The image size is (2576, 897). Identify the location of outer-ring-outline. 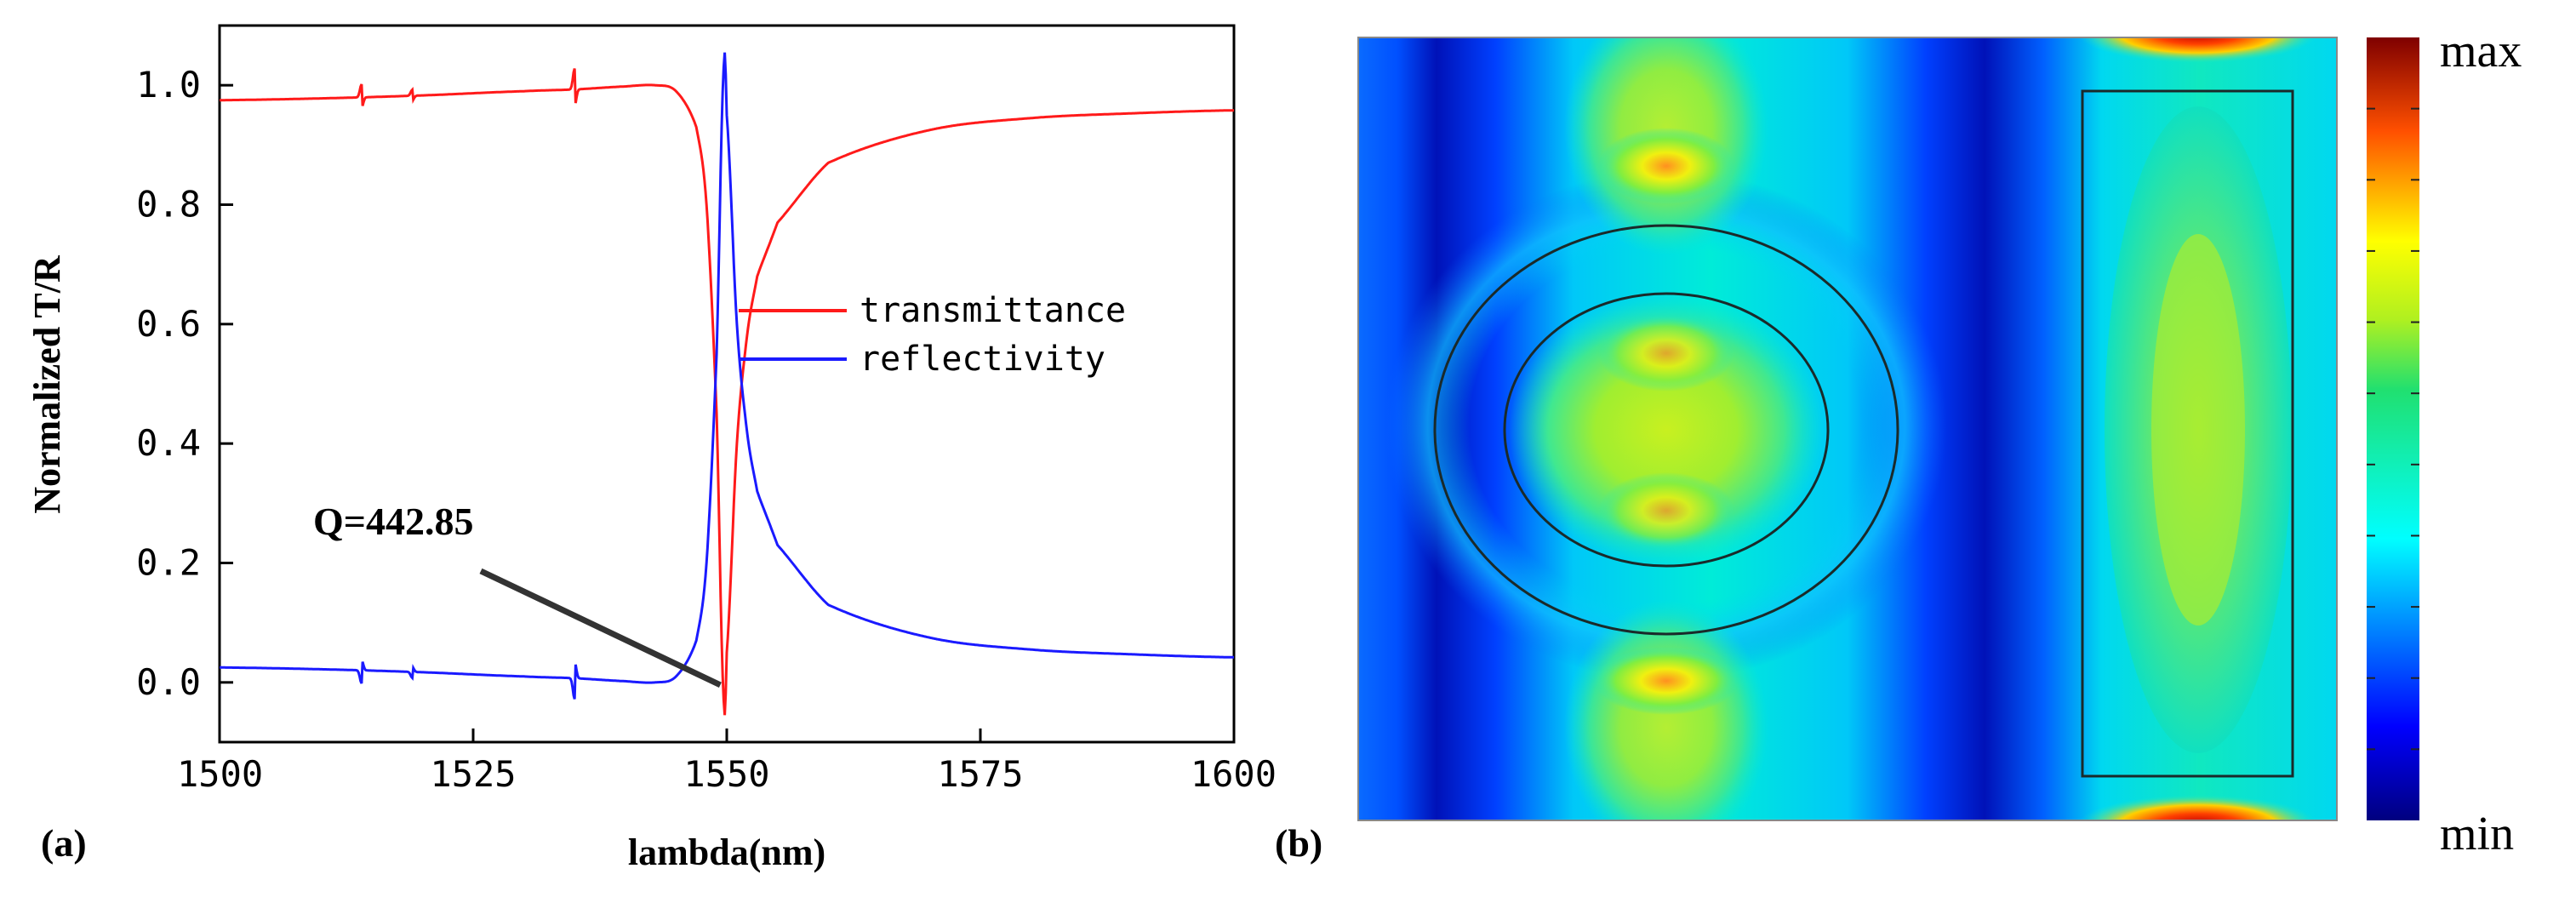
(1666, 430).